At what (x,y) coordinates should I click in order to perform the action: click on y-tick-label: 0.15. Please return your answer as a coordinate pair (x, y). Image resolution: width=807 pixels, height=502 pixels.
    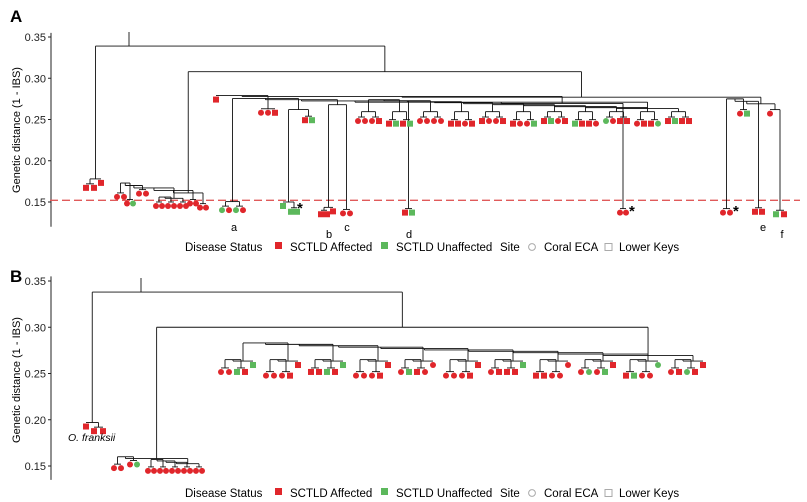
    Looking at the image, I should click on (35, 203).